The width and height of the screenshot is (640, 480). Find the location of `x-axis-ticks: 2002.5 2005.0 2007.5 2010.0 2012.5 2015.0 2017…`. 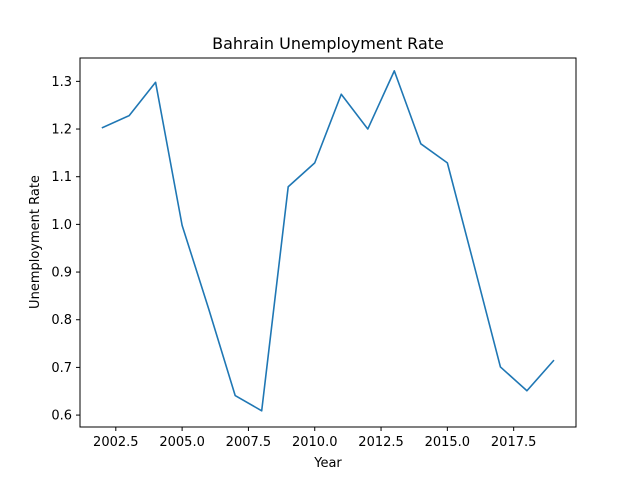

x-axis-ticks: 2002.5 2005.0 2007.5 2010.0 2012.5 2015.0 2017… is located at coordinates (314, 438).